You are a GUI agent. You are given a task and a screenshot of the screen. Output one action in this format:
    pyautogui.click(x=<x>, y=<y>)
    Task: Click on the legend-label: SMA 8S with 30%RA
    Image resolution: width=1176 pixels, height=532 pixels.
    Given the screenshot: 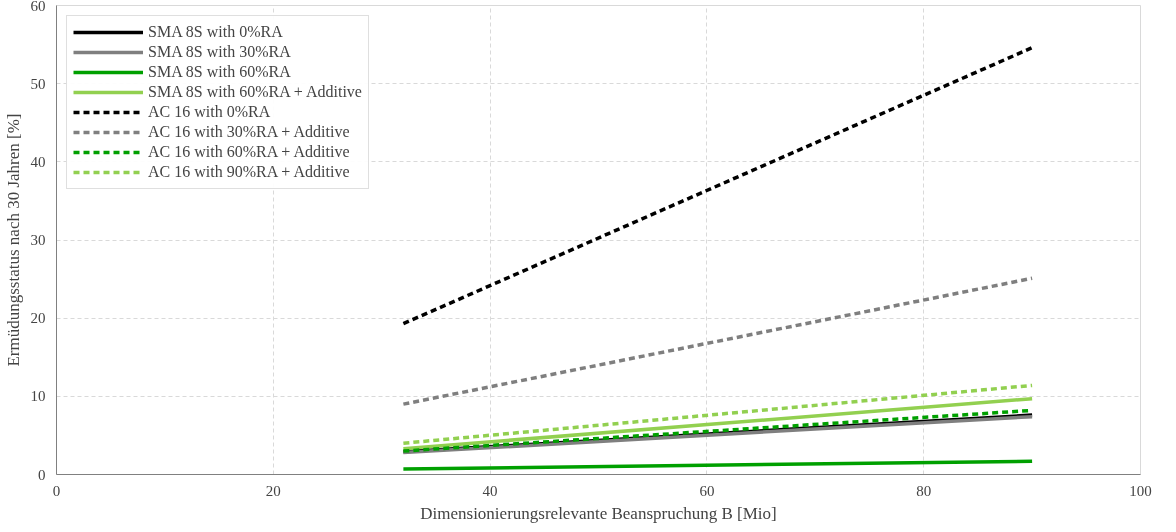 What is the action you would take?
    pyautogui.click(x=219, y=52)
    